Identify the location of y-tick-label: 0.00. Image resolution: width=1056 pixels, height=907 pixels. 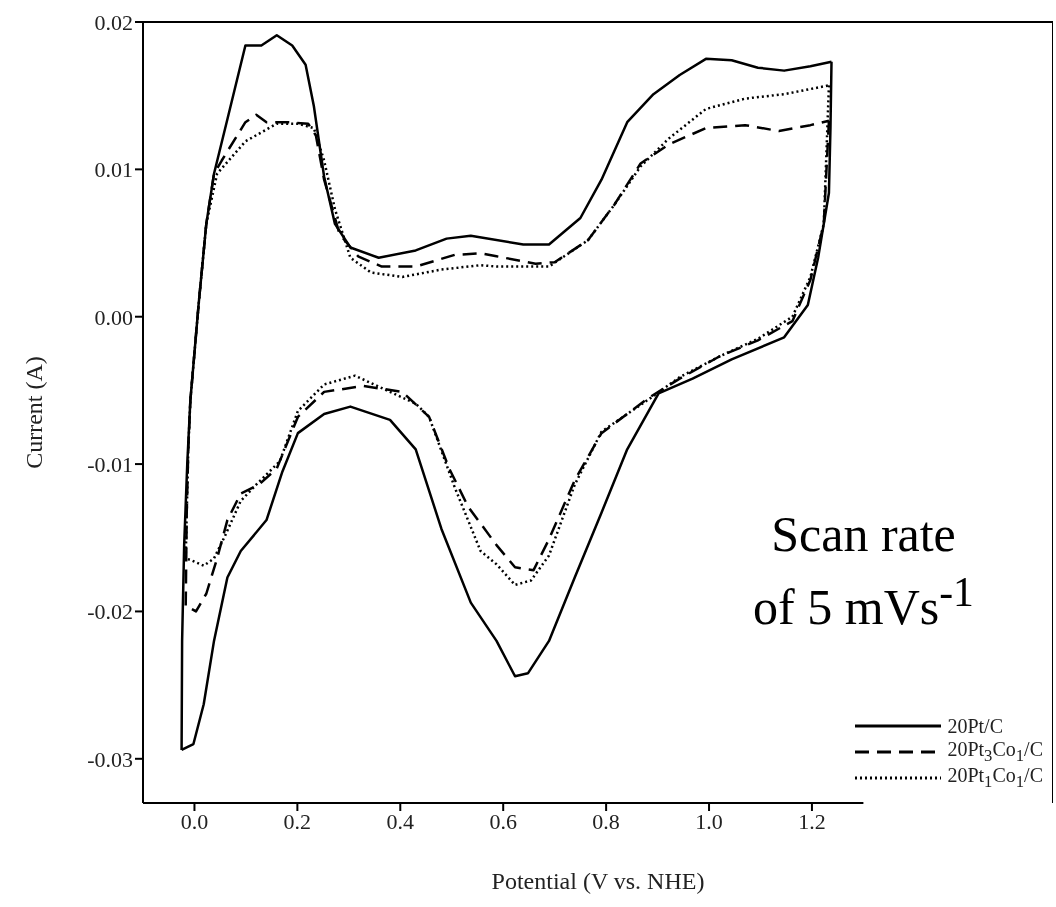
(113, 317).